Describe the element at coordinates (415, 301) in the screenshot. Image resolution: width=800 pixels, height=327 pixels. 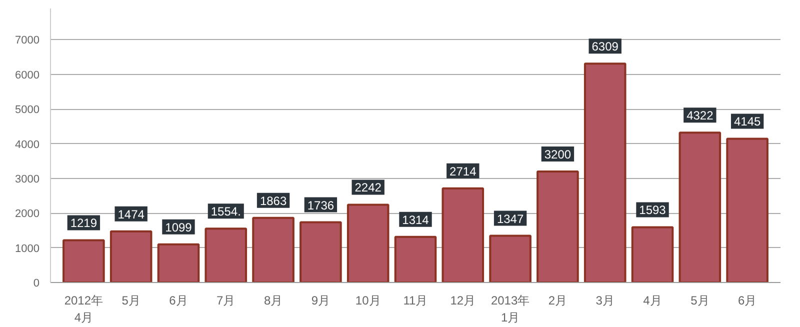
I see `x-tick-label: 11月` at that location.